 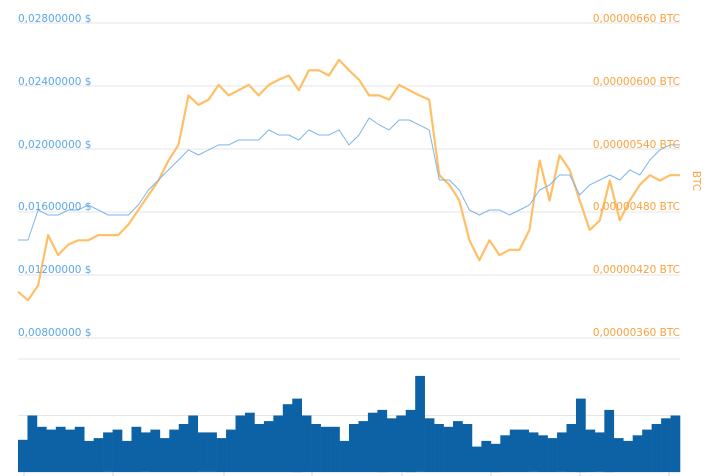 What do you see at coordinates (54, 19) in the screenshot?
I see `left-tick-label: 0,02800000 $` at bounding box center [54, 19].